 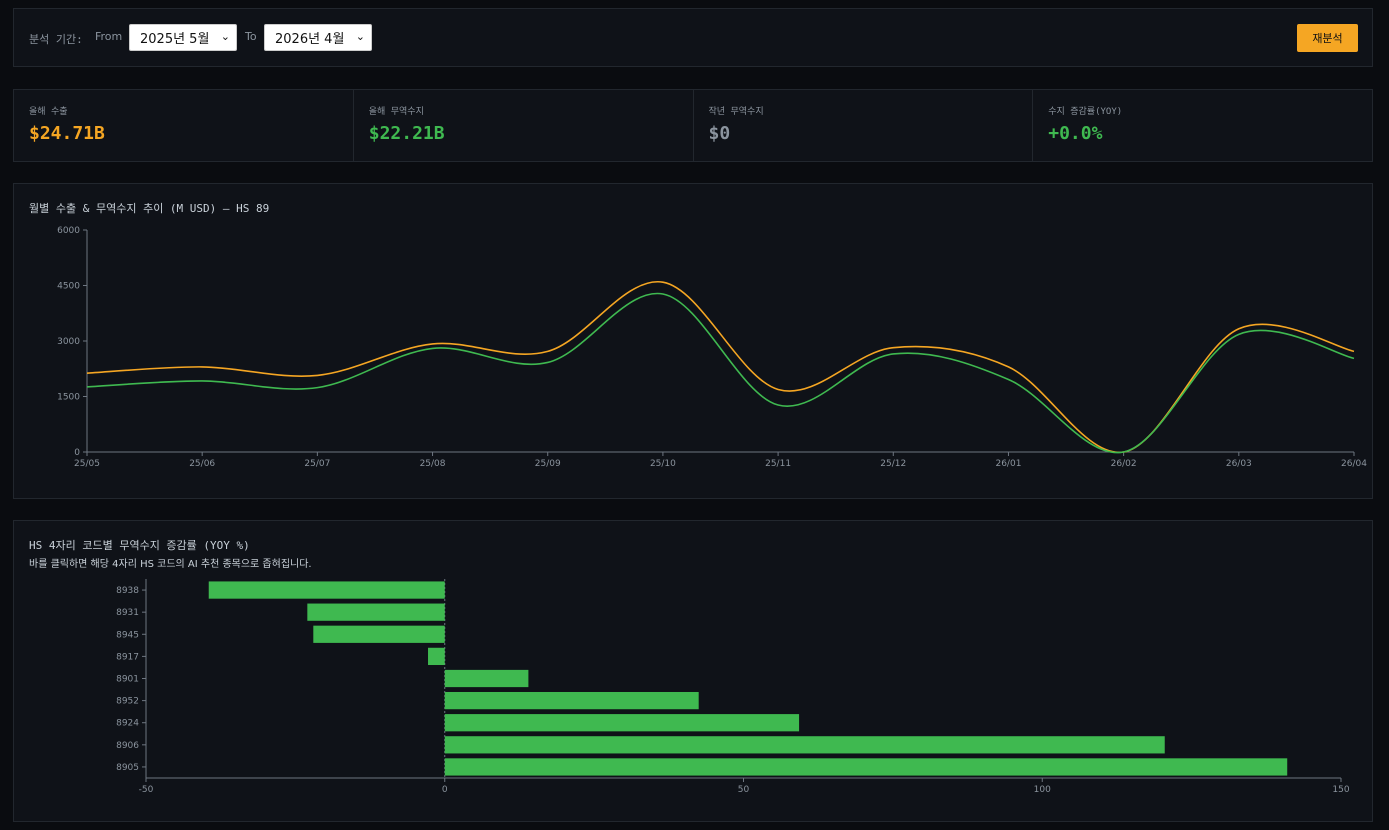 What do you see at coordinates (184, 125) in the screenshot?
I see `kpi-card-export: 올해 수출 $24.71B` at bounding box center [184, 125].